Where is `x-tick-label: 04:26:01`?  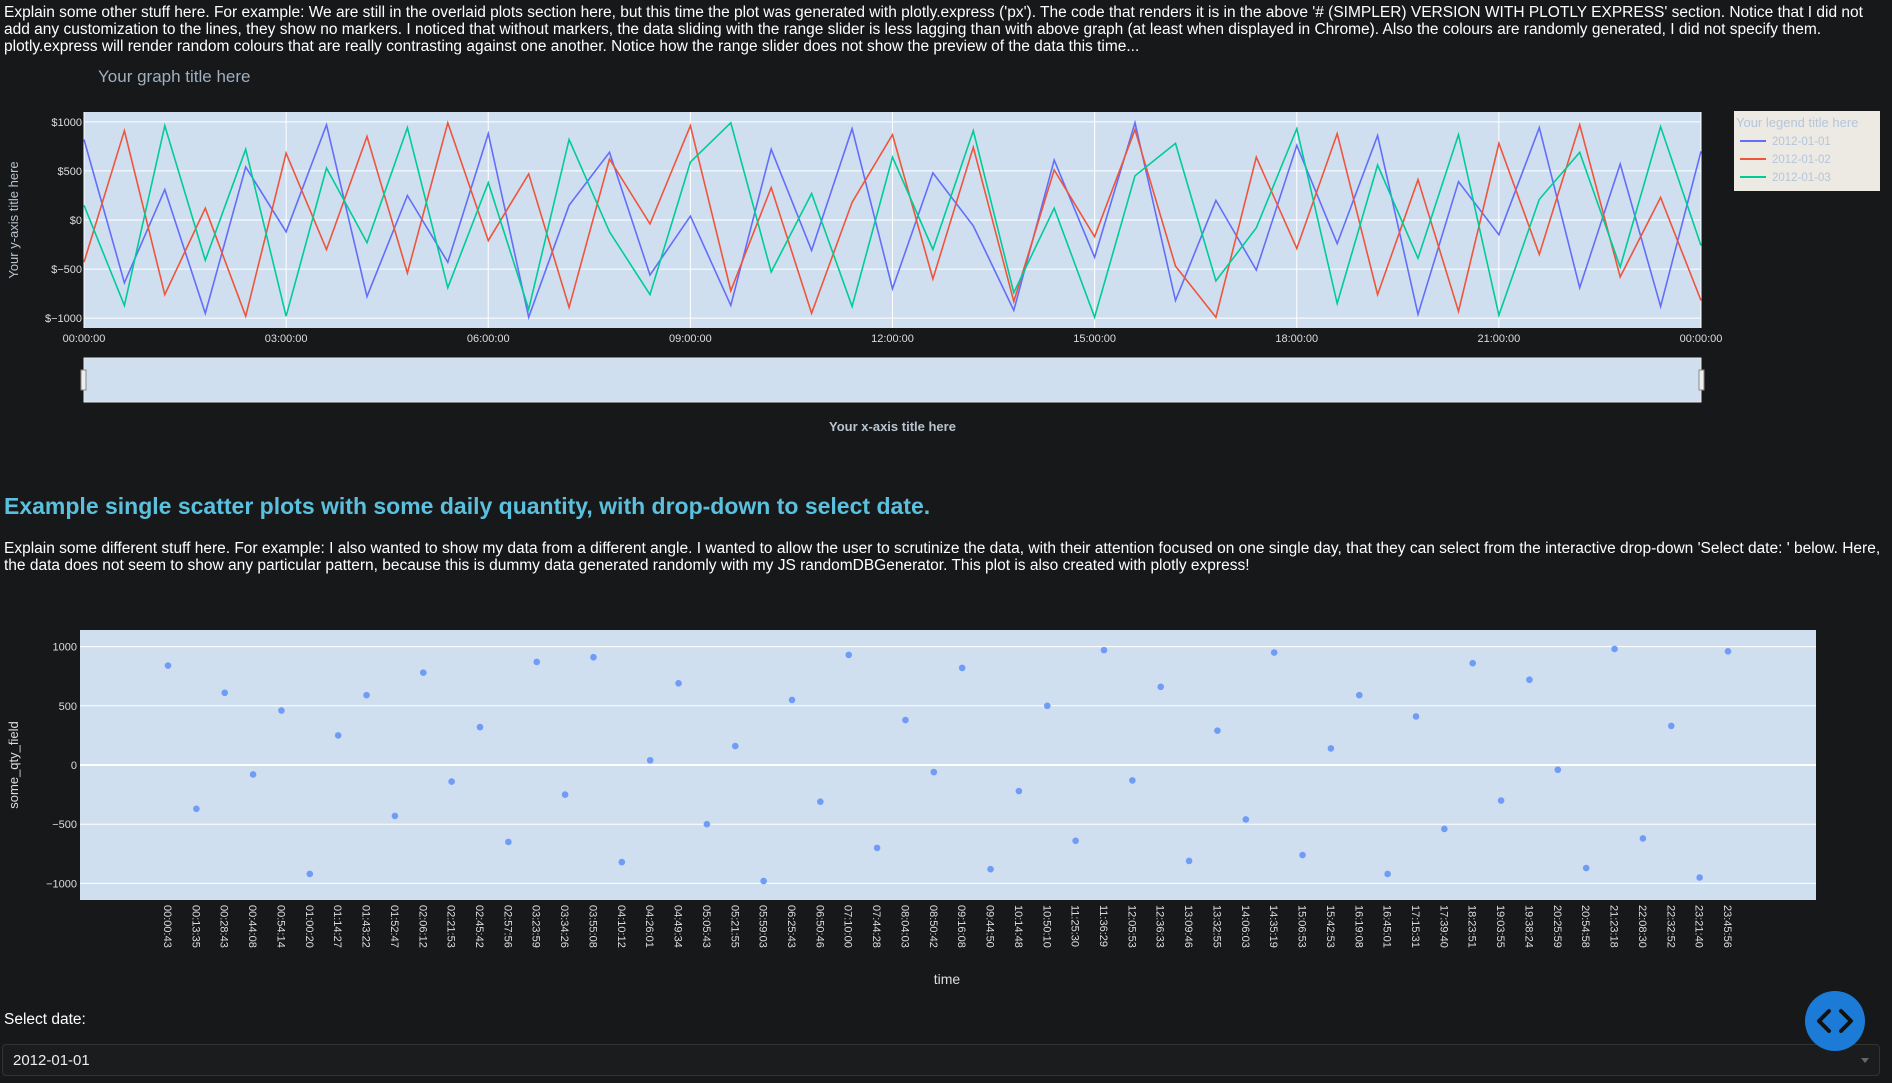 x-tick-label: 04:26:01 is located at coordinates (649, 926).